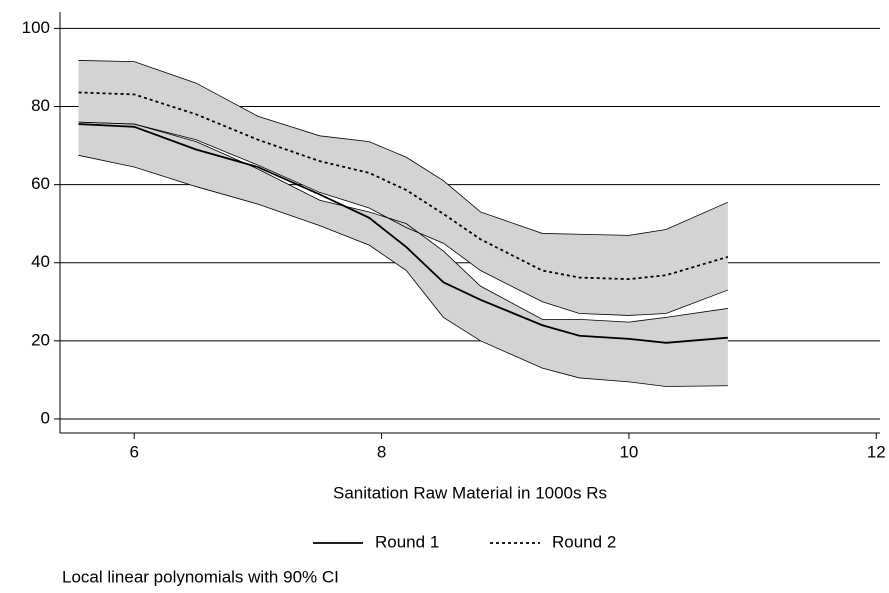 Image resolution: width=889 pixels, height=593 pixels. I want to click on x-tick-label: 12, so click(876, 451).